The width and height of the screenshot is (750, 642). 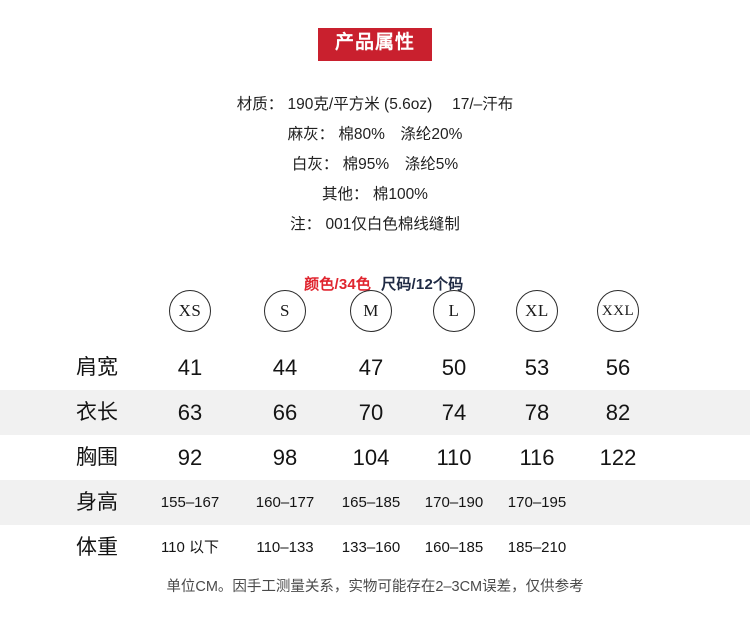 What do you see at coordinates (618, 311) in the screenshot?
I see `size-circle-xxl: XXL` at bounding box center [618, 311].